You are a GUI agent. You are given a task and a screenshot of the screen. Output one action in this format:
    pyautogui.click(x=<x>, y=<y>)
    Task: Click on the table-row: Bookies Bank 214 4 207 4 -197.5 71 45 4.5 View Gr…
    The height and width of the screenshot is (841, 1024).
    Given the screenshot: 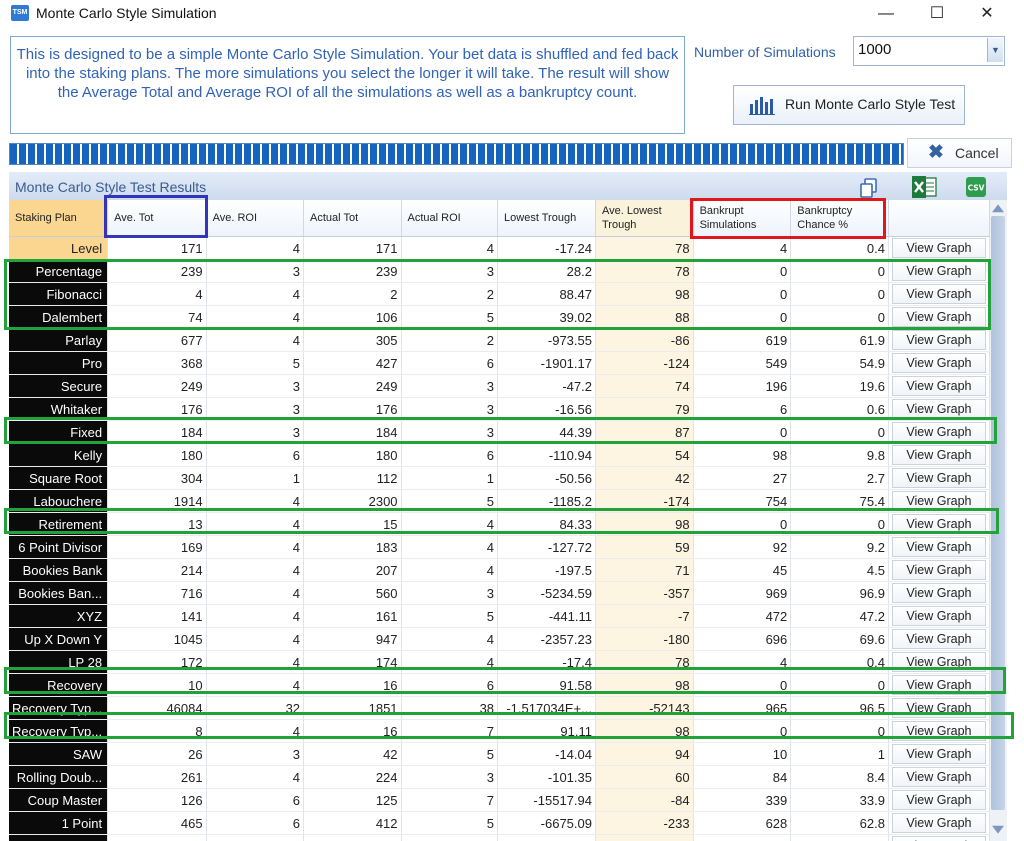 What is the action you would take?
    pyautogui.click(x=499, y=570)
    